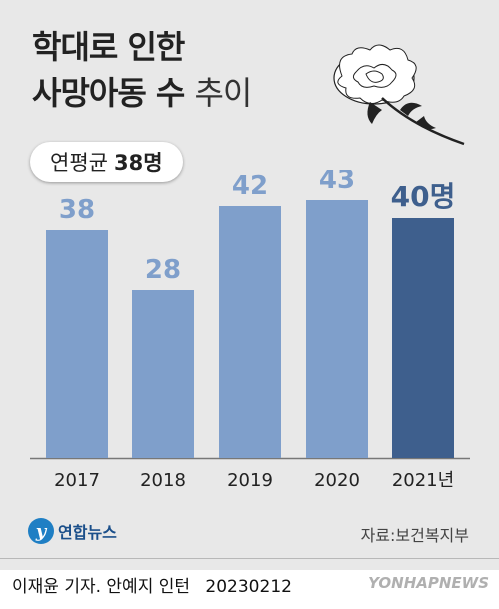 This screenshot has height=609, width=499. I want to click on source-text: 자료:보건복지부, so click(414, 535).